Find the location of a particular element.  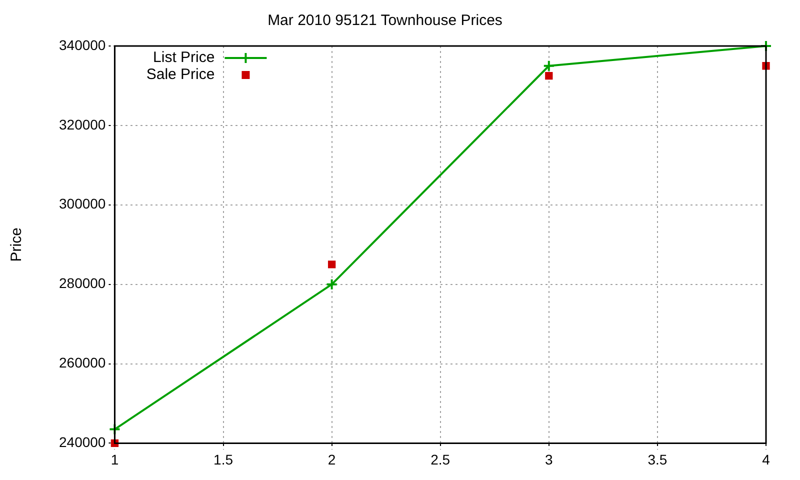

y-tick-label: 280000 is located at coordinates (82, 283).